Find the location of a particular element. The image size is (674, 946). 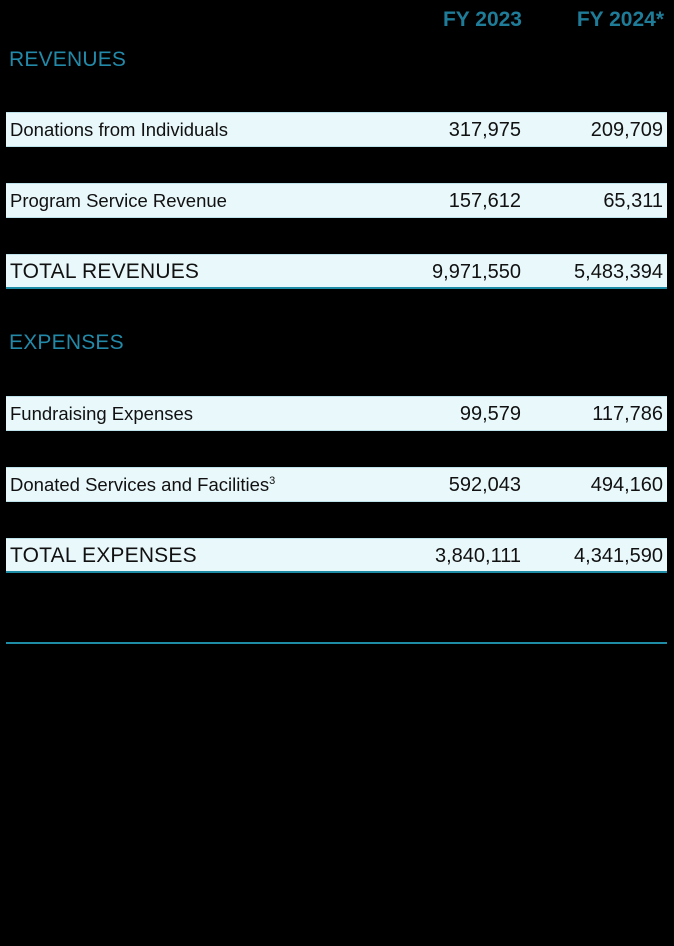

total-value-fy2024: 5,483,394 is located at coordinates (618, 272).